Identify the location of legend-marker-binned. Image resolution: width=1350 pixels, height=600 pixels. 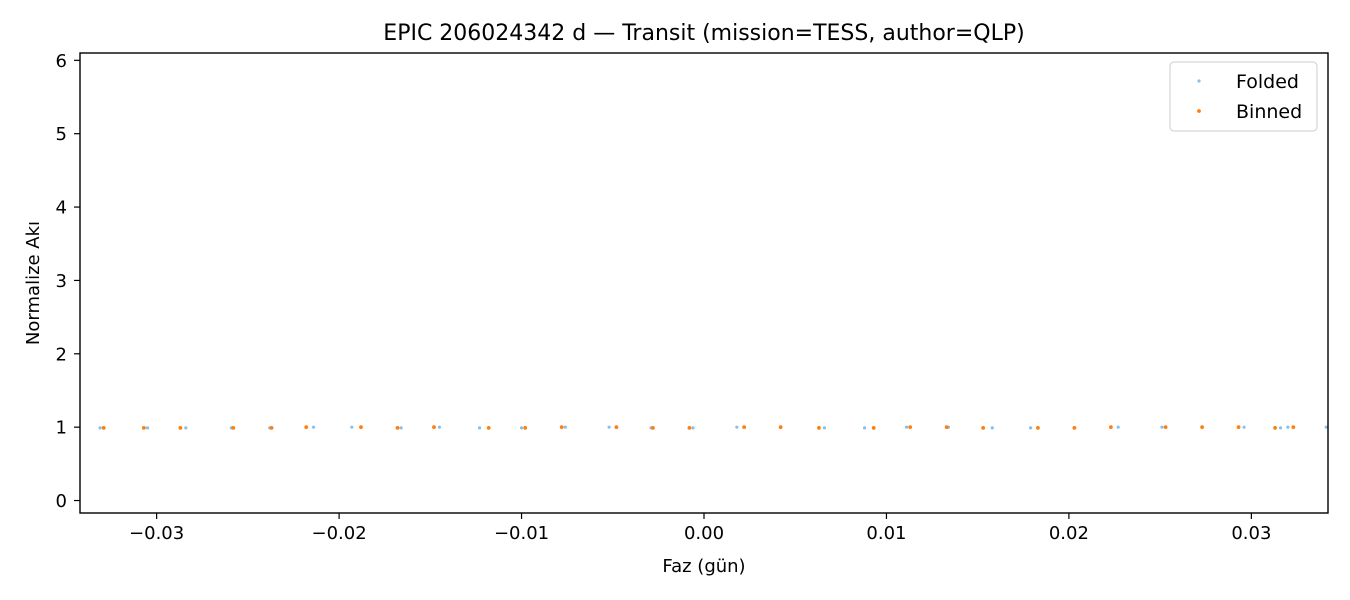
(1199, 111).